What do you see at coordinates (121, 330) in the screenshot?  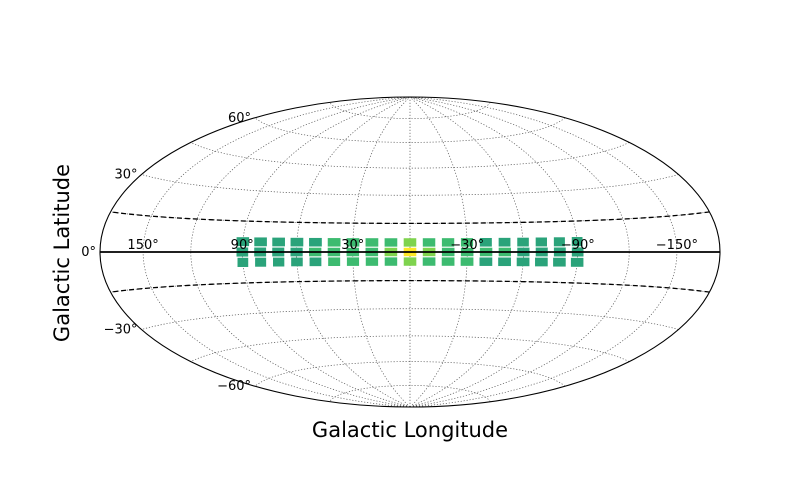 I see `lat-tick-label: −30°` at bounding box center [121, 330].